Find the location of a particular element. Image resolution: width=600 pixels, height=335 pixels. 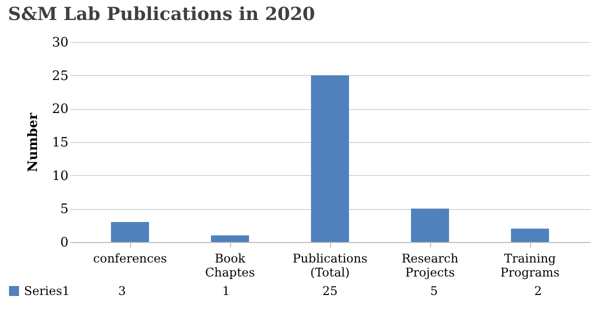

y-axis-title: Number is located at coordinates (33, 142).